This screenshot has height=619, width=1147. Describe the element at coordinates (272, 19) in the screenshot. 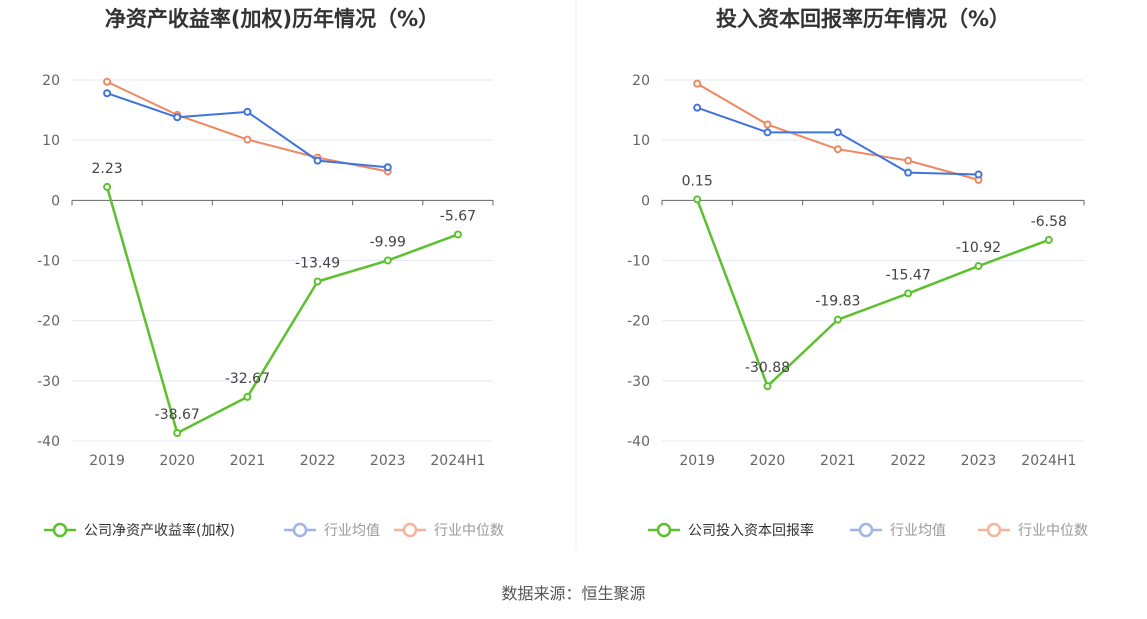

I see `chart-title: 净资产收益率(加权)历年情况（%）` at that location.